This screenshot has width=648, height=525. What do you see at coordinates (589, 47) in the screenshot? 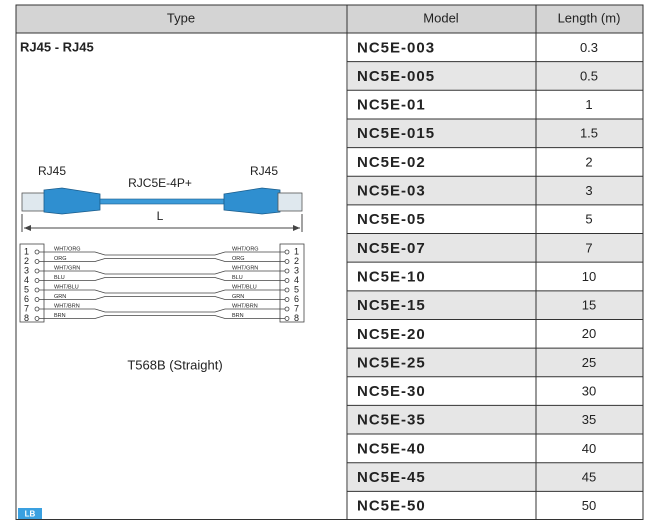
I see `length-cell: 0.3` at bounding box center [589, 47].